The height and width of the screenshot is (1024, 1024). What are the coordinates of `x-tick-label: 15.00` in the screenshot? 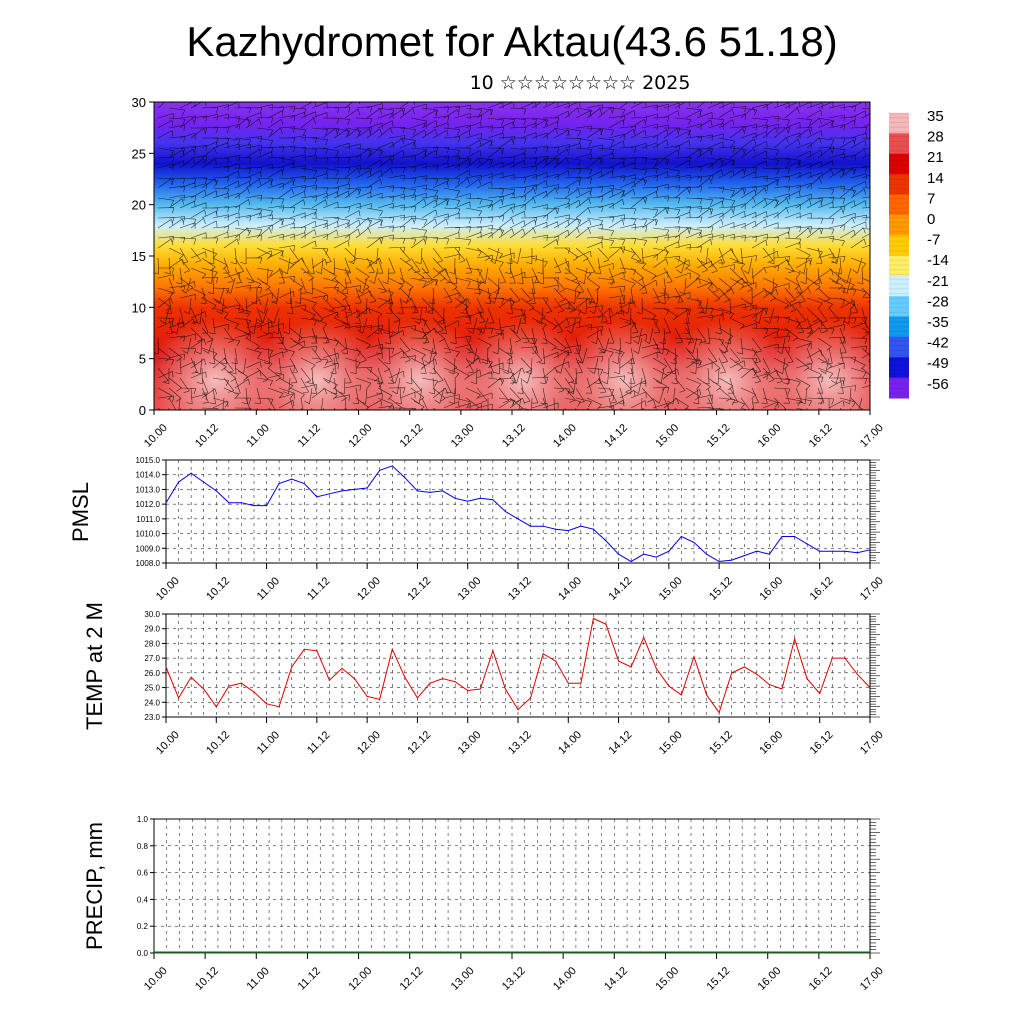 It's located at (671, 589).